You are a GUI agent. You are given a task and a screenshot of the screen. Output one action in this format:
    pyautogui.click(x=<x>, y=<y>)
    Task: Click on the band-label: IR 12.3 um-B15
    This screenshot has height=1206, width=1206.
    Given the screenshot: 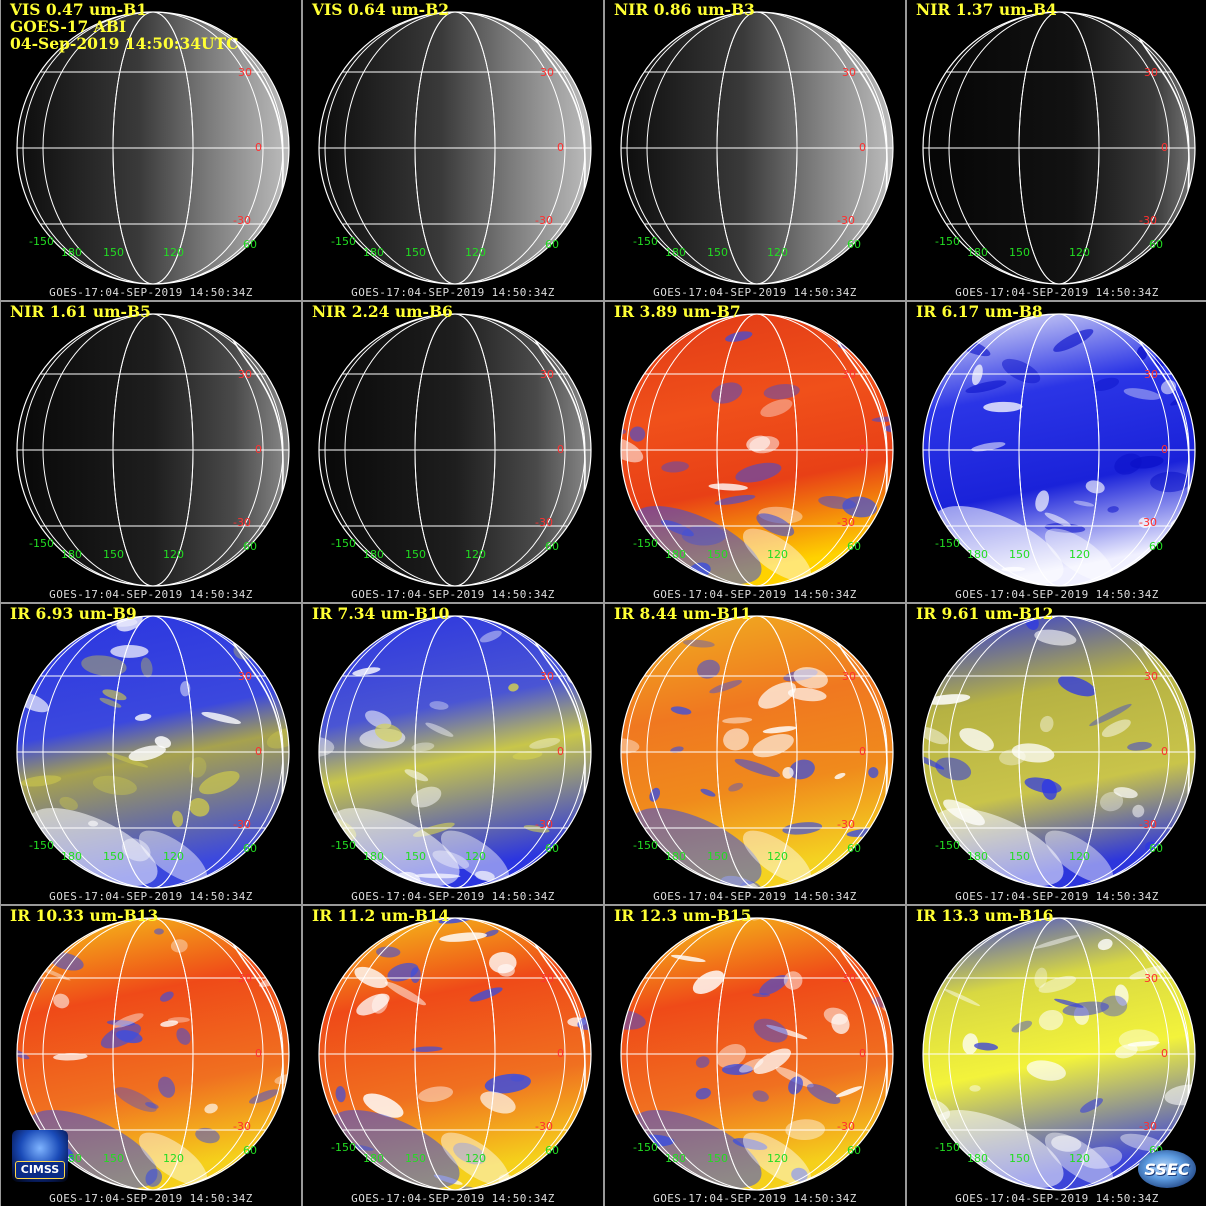 What is the action you would take?
    pyautogui.click(x=683, y=915)
    